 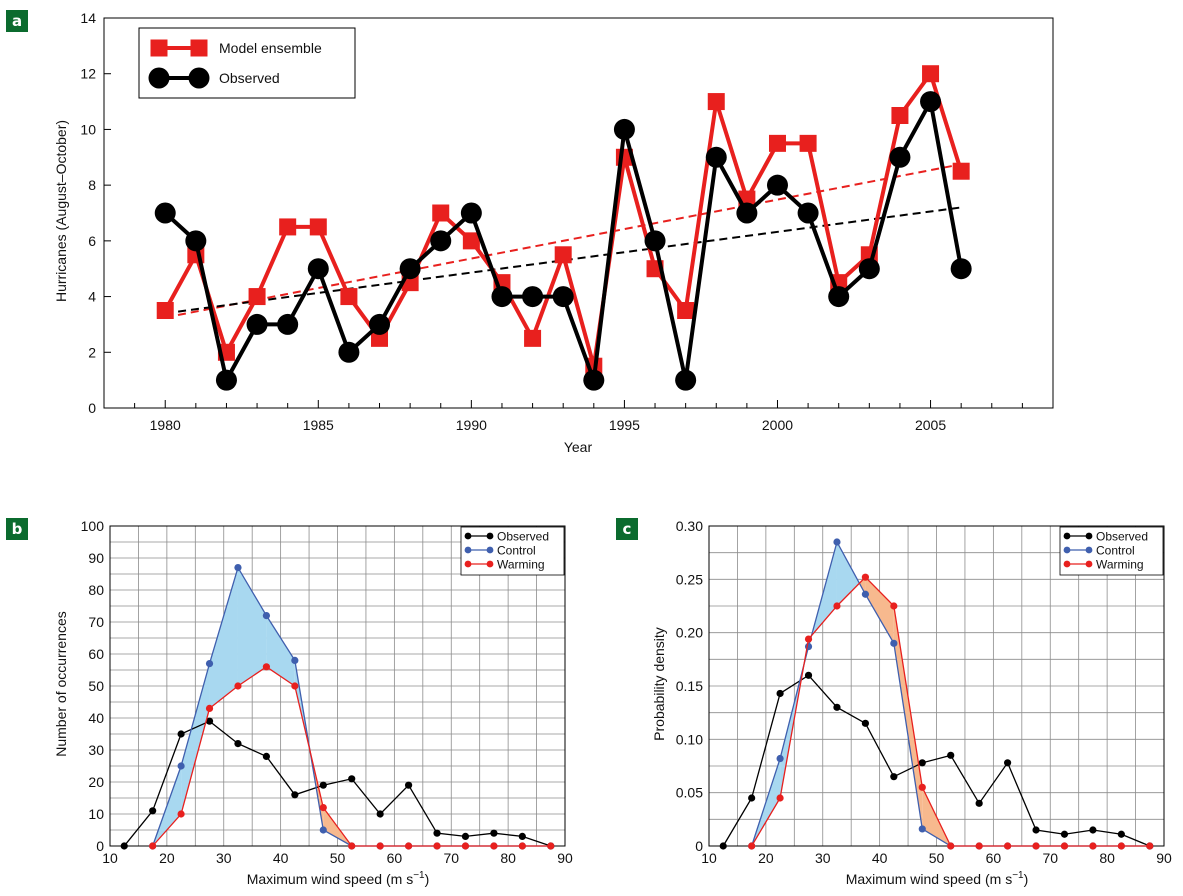 I want to click on x-tick-label: 70, so click(x=1050, y=858).